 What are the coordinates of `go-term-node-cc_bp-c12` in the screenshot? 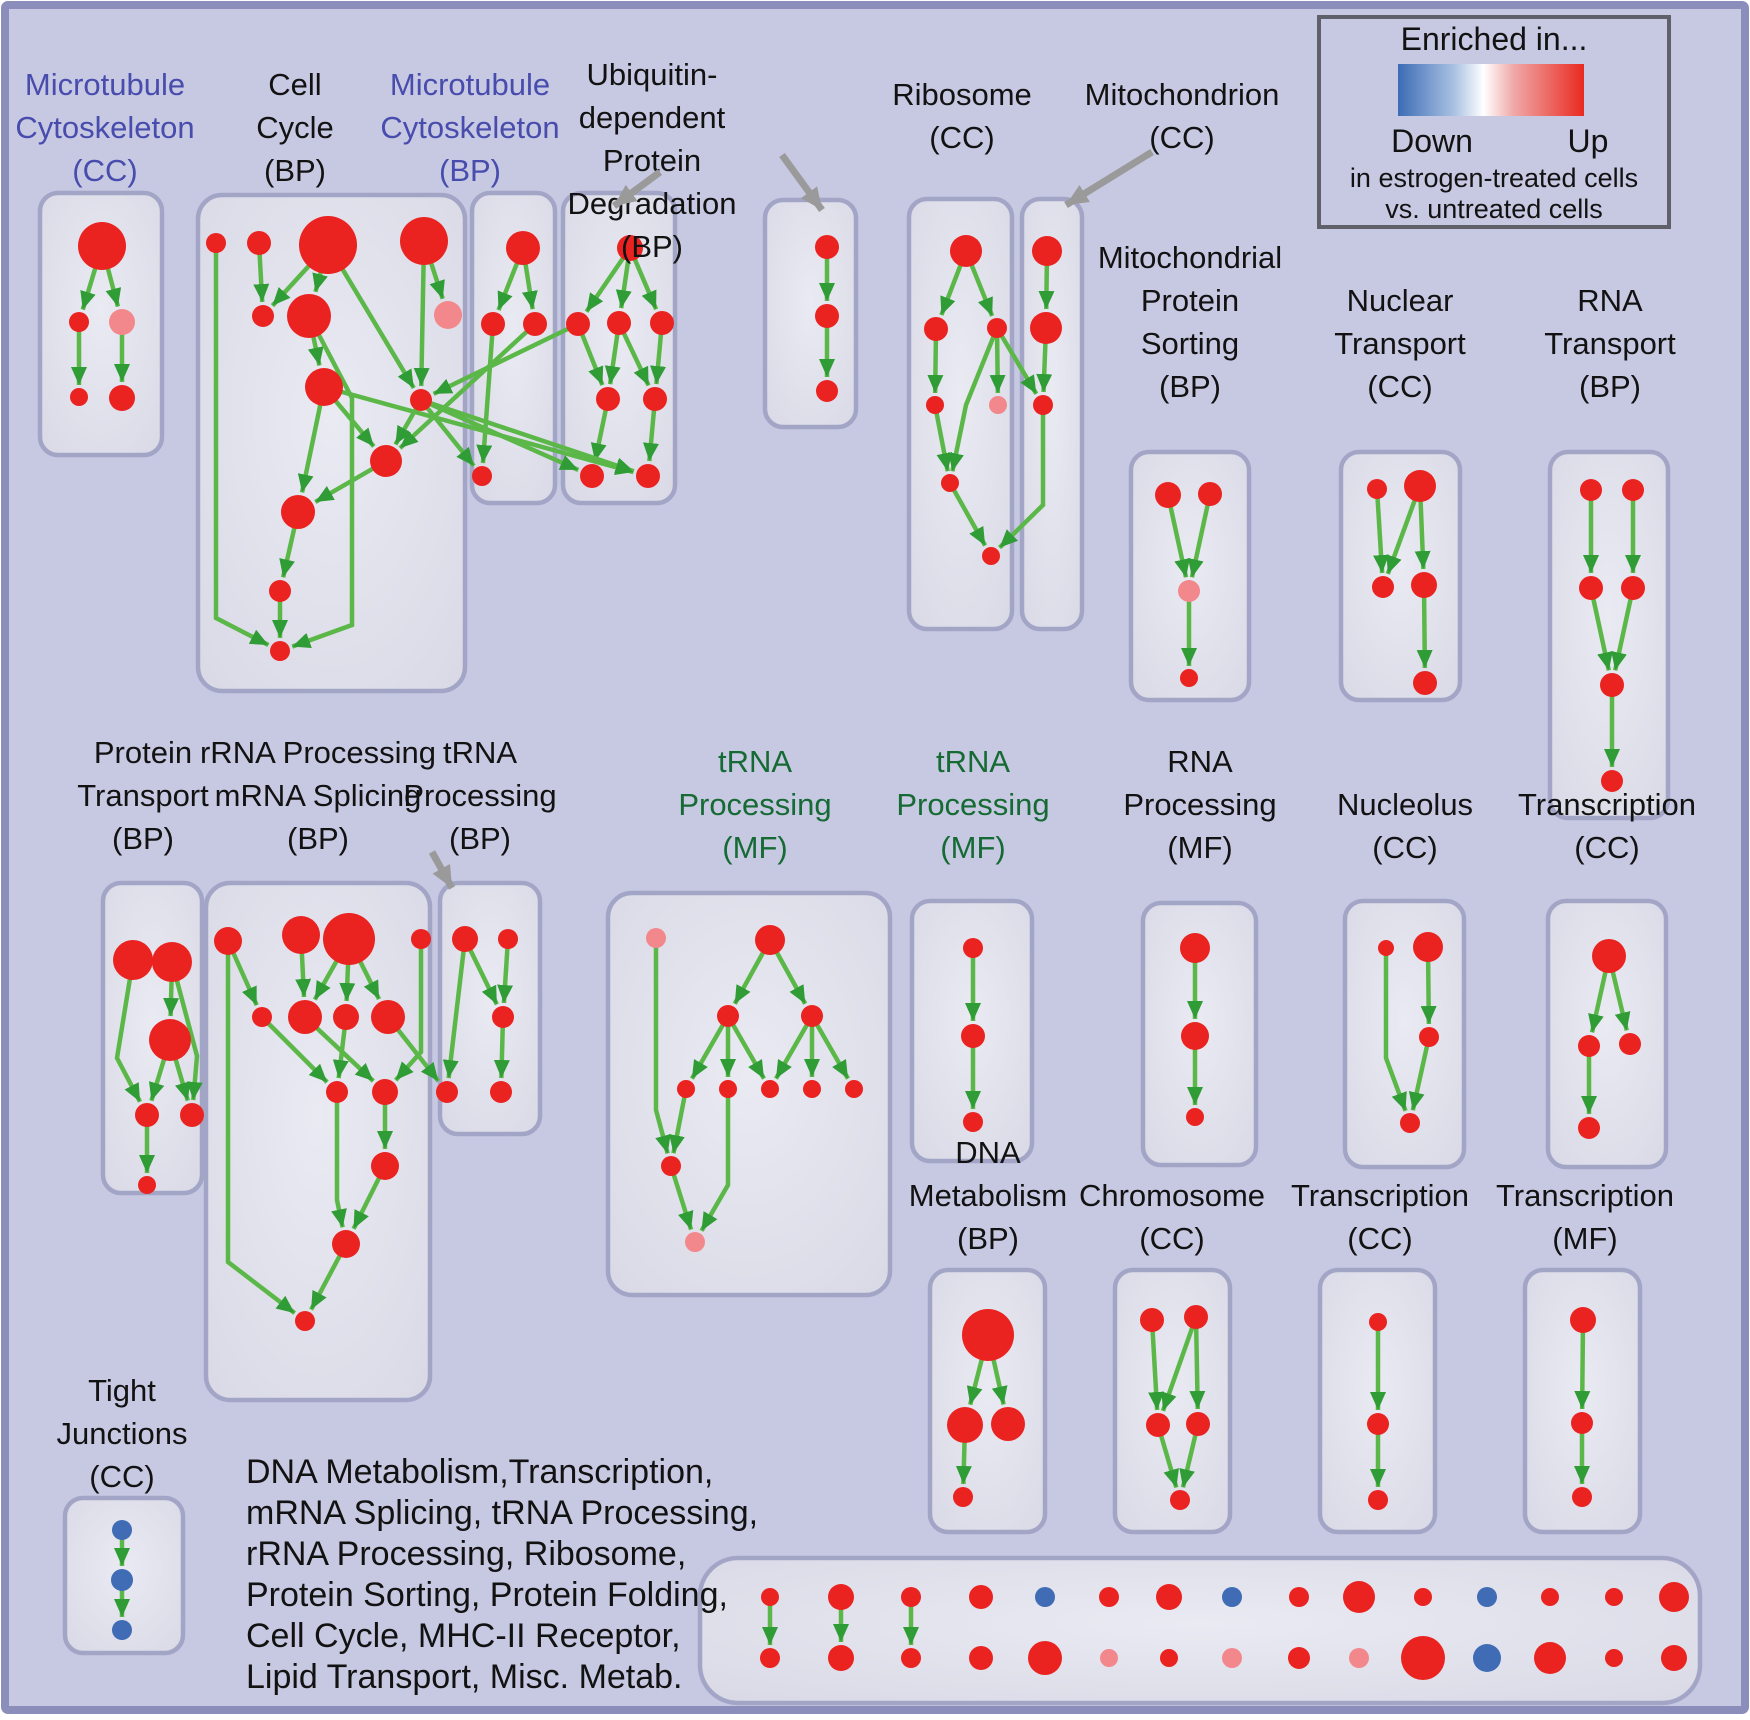 It's located at (280, 591).